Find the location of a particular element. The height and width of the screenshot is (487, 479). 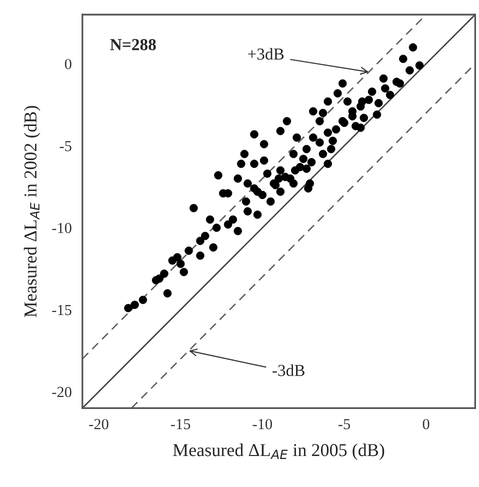

y-tick-label: -20 is located at coordinates (62, 392).